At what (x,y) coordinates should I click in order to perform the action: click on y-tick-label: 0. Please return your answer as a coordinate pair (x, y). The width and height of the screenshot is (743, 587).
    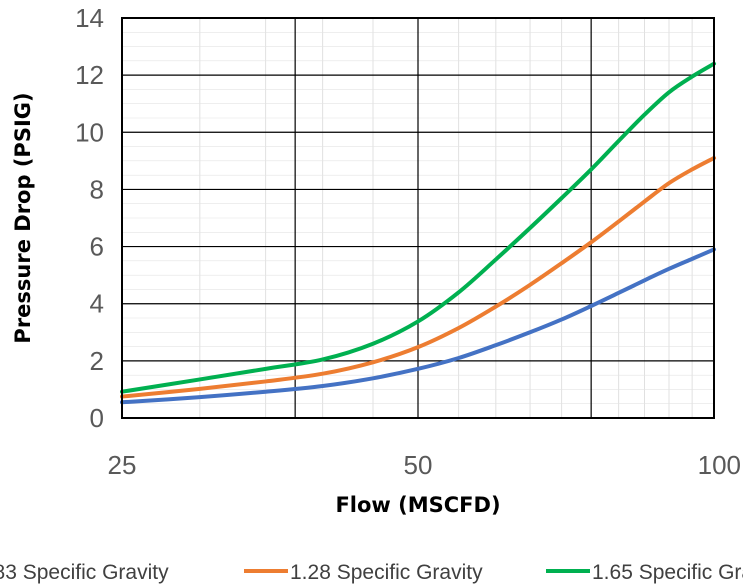
    Looking at the image, I should click on (97, 418).